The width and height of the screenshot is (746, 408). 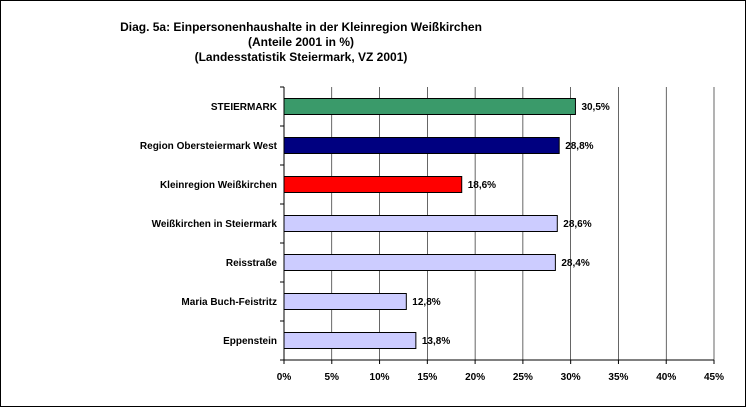 What do you see at coordinates (229, 302) in the screenshot?
I see `category-label-5: Maria Buch-Feistritz` at bounding box center [229, 302].